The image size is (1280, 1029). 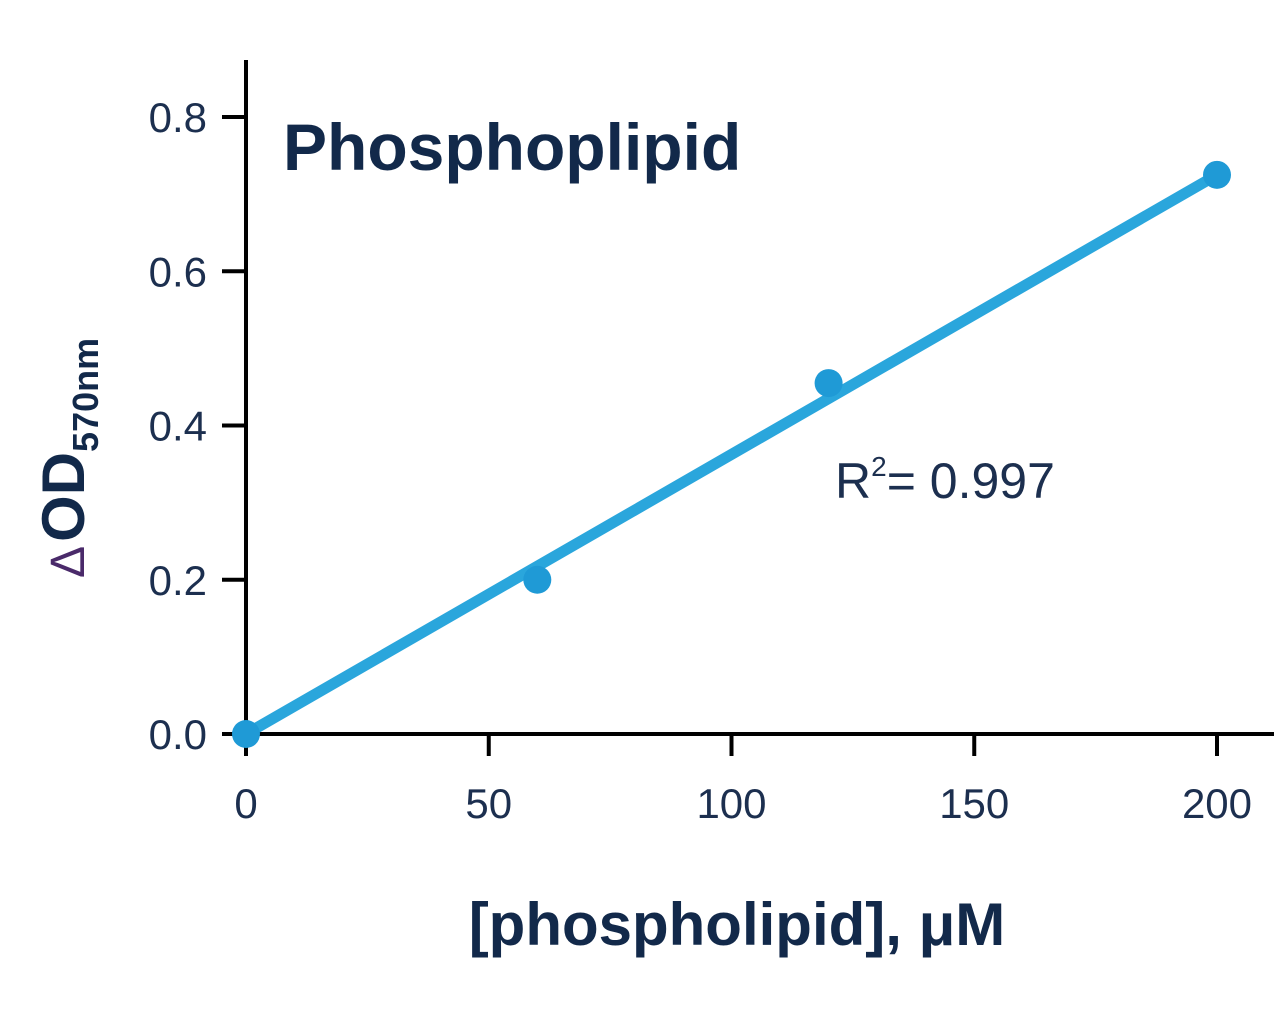 What do you see at coordinates (737, 924) in the screenshot?
I see `x-axis-title: [phospholipid], μM` at bounding box center [737, 924].